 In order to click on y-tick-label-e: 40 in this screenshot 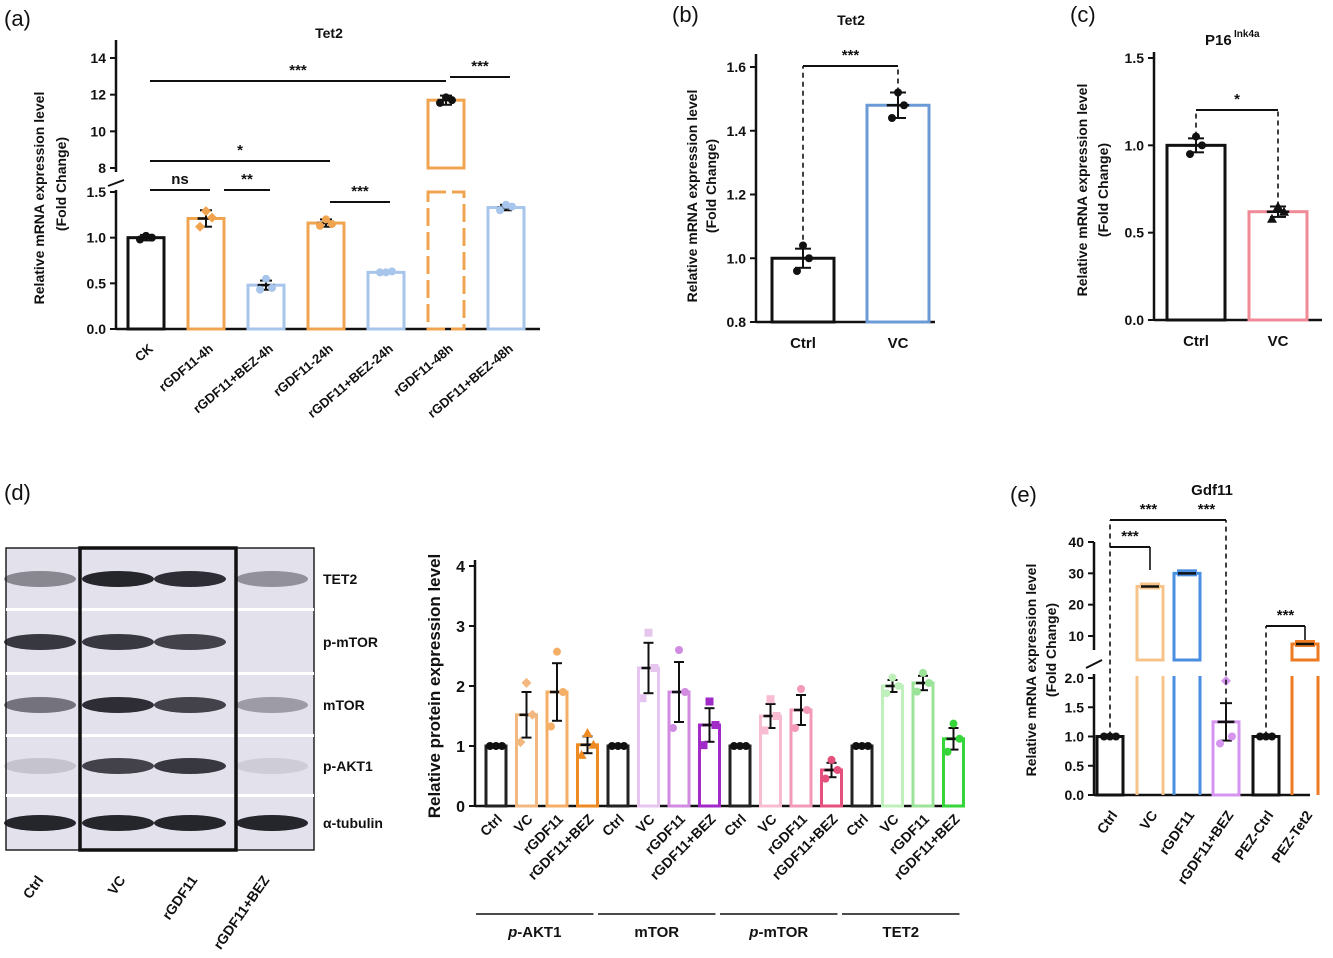, I will do `click(1076, 542)`.